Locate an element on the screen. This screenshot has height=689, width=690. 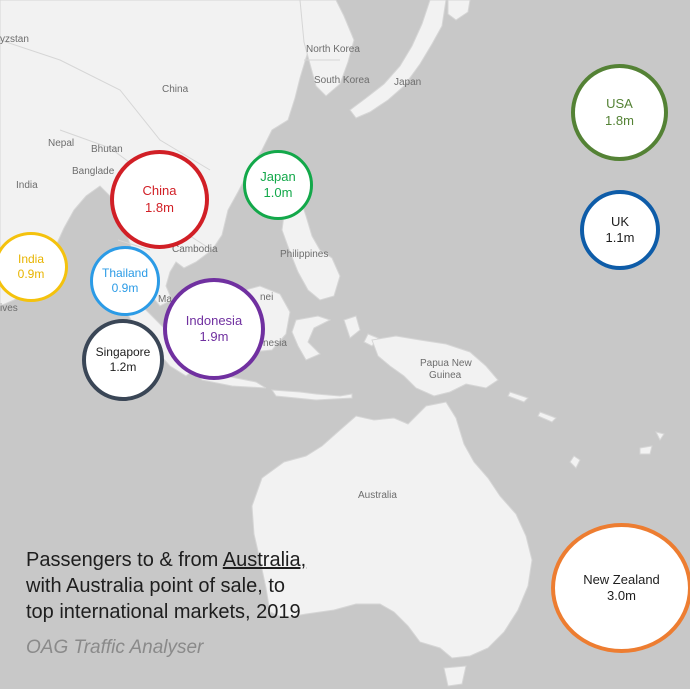
new-guinea-landmass is located at coordinates (435, 366).